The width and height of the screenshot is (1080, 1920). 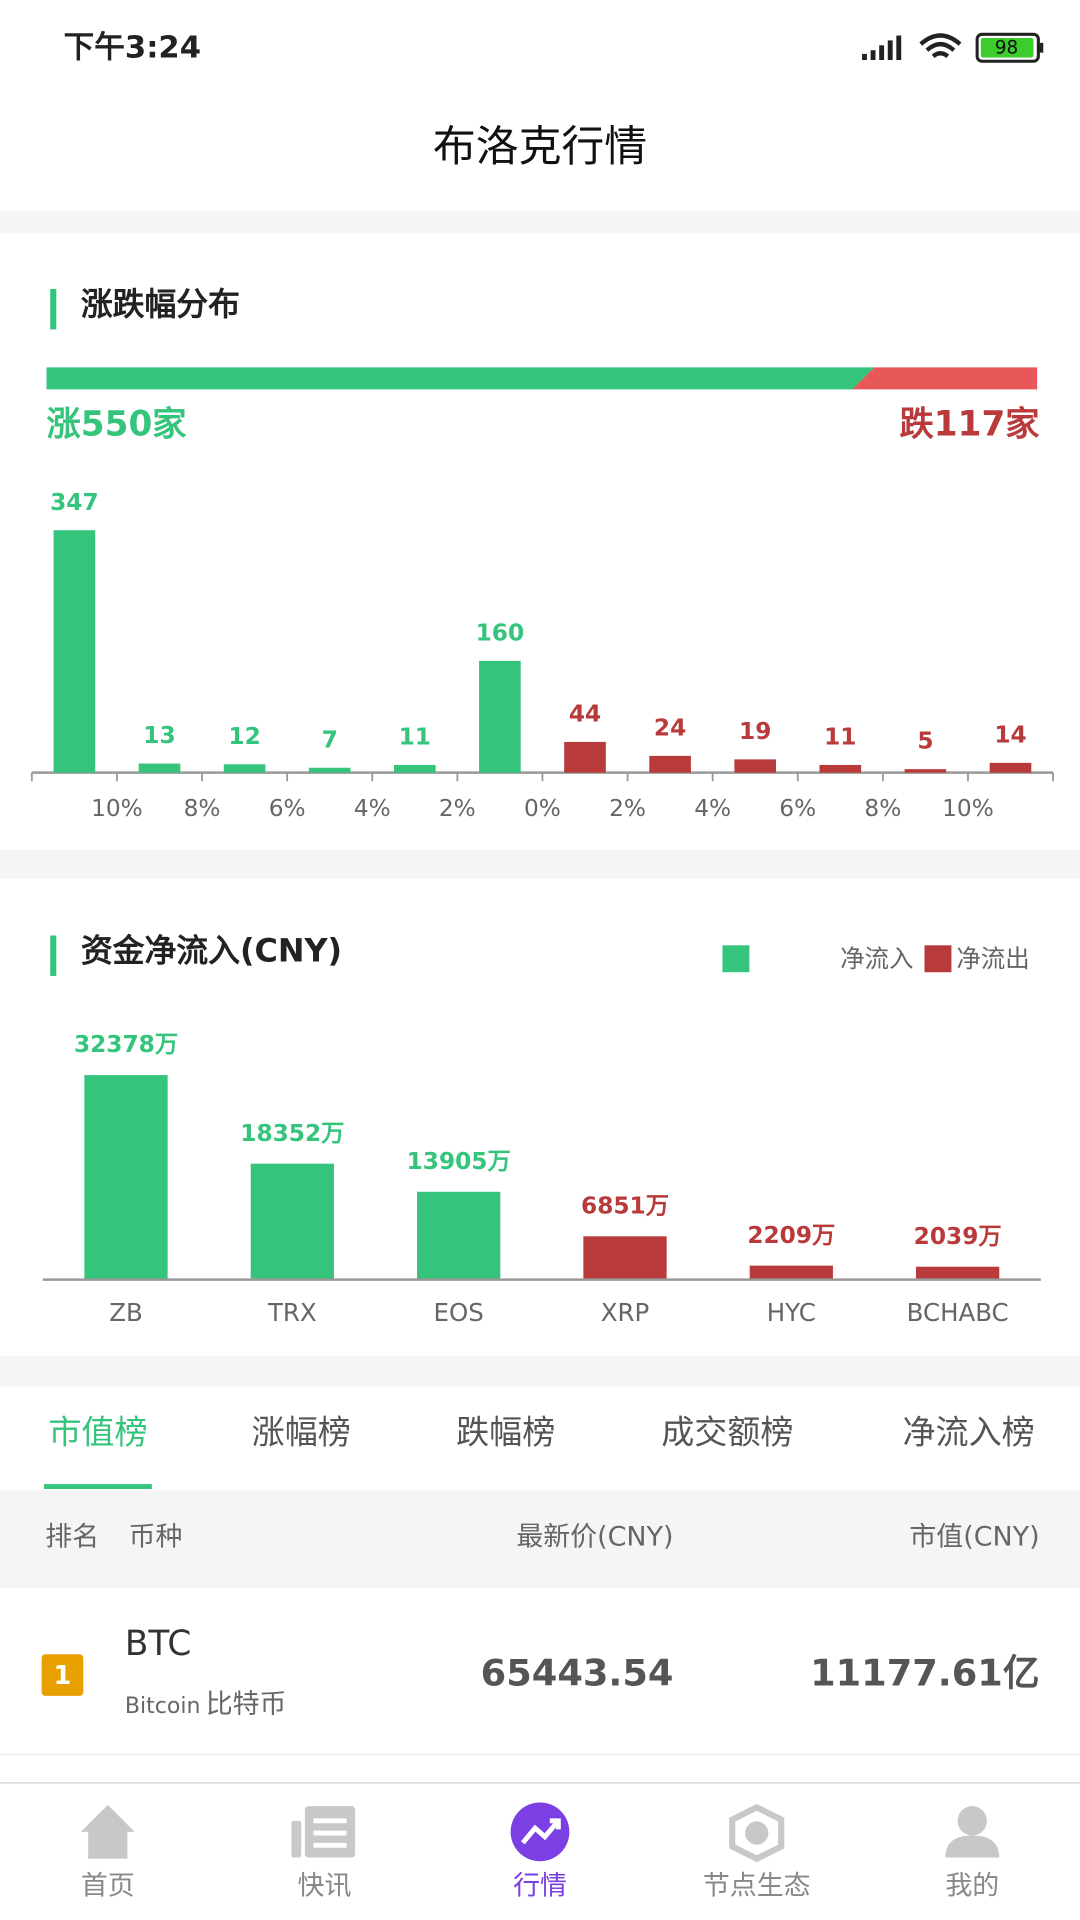 What do you see at coordinates (163, 1706) in the screenshot?
I see `coin-name-en: Bitcoin` at bounding box center [163, 1706].